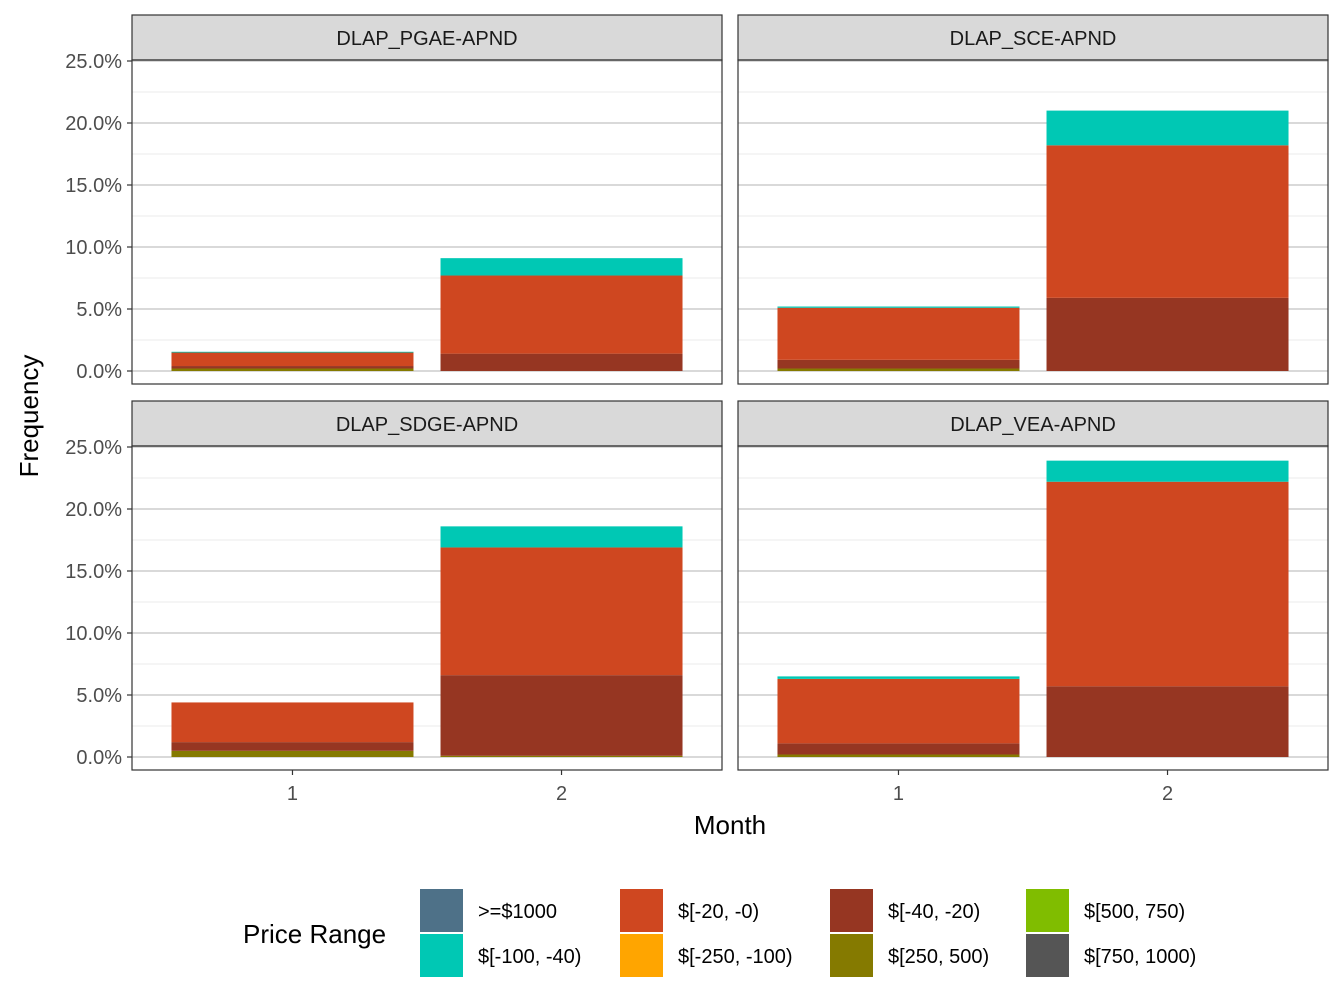 Image resolution: width=1344 pixels, height=1008 pixels. What do you see at coordinates (1134, 912) in the screenshot?
I see `legend-label: $[500, 750)` at bounding box center [1134, 912].